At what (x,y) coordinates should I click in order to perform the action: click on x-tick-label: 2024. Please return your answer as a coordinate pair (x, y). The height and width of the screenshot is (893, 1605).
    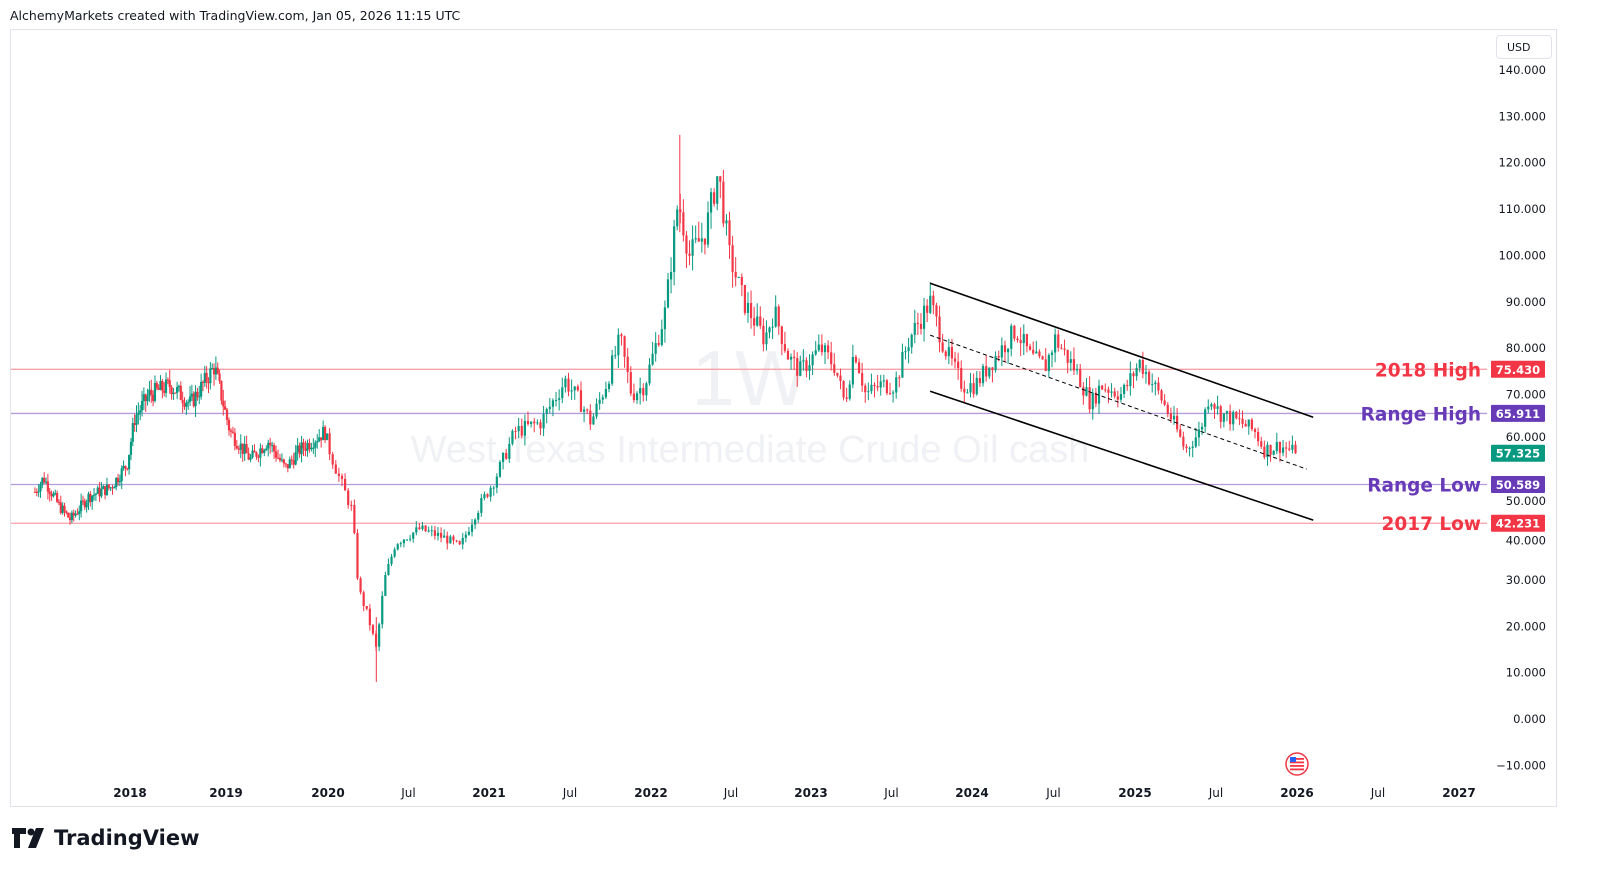
    Looking at the image, I should click on (971, 793).